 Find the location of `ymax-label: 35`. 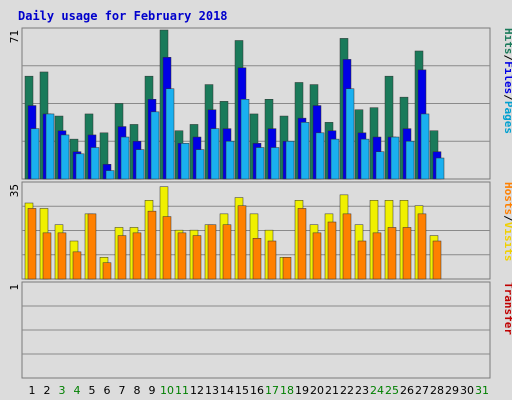

ymax-label: 35 is located at coordinates (14, 190).